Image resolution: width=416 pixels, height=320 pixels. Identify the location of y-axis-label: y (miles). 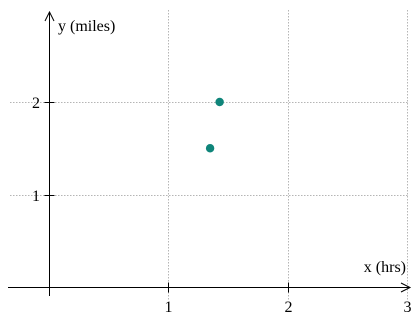
(86, 26).